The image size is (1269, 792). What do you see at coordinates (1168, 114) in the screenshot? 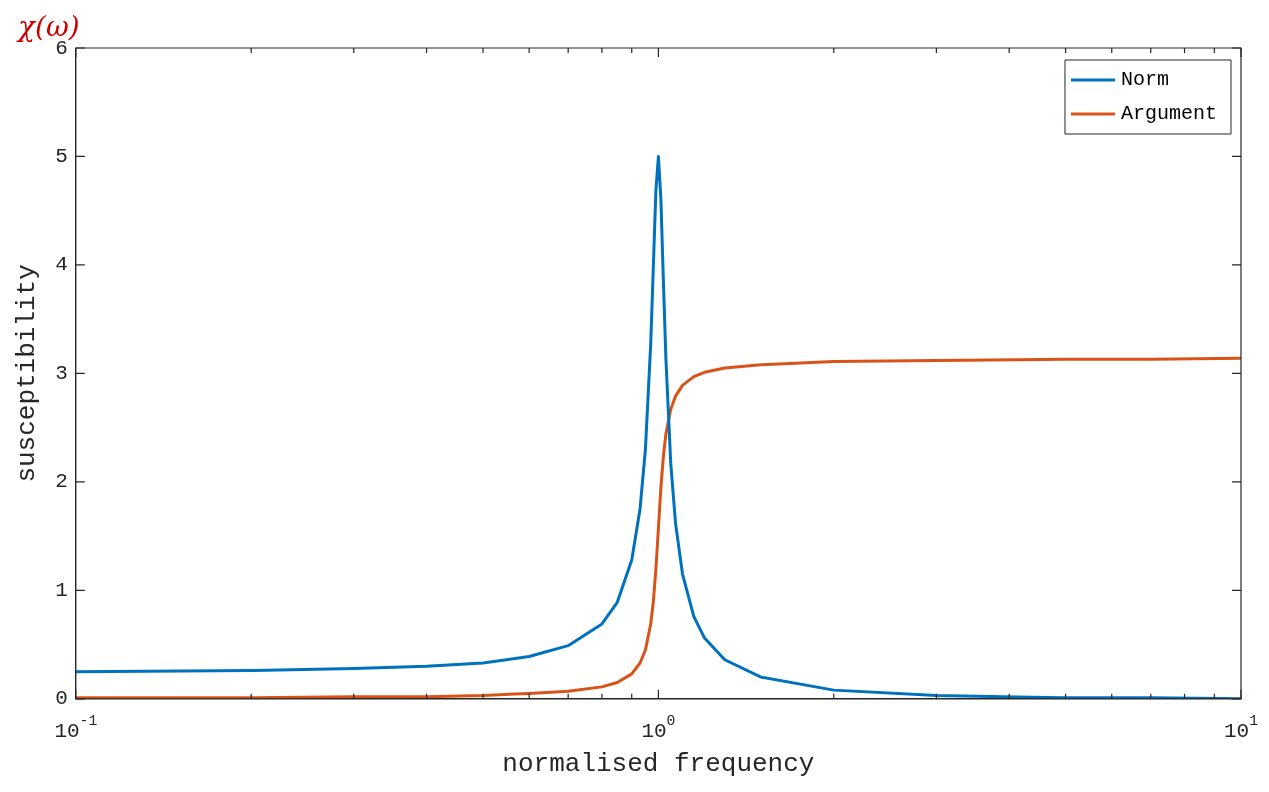
I see `legend-label: Argument` at bounding box center [1168, 114].